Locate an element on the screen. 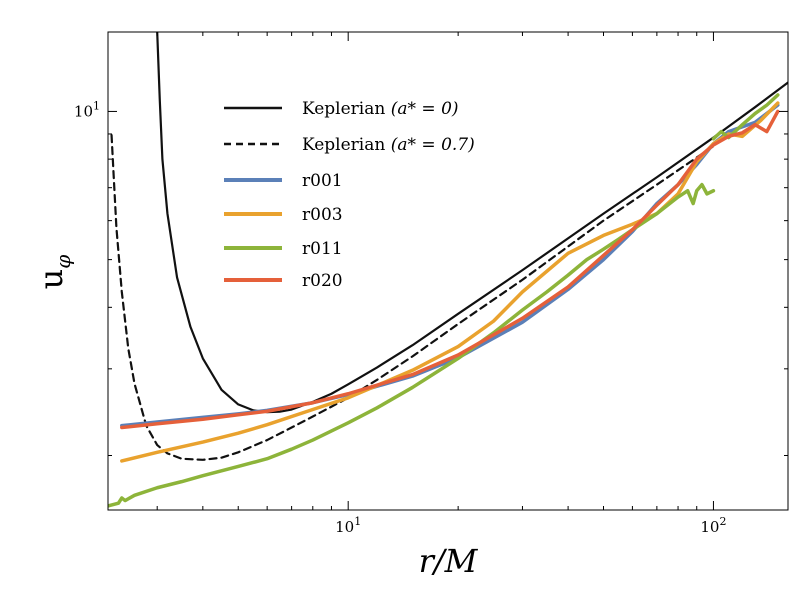 This screenshot has height=600, width=800. series-line-r011-outer is located at coordinates (745, 117).